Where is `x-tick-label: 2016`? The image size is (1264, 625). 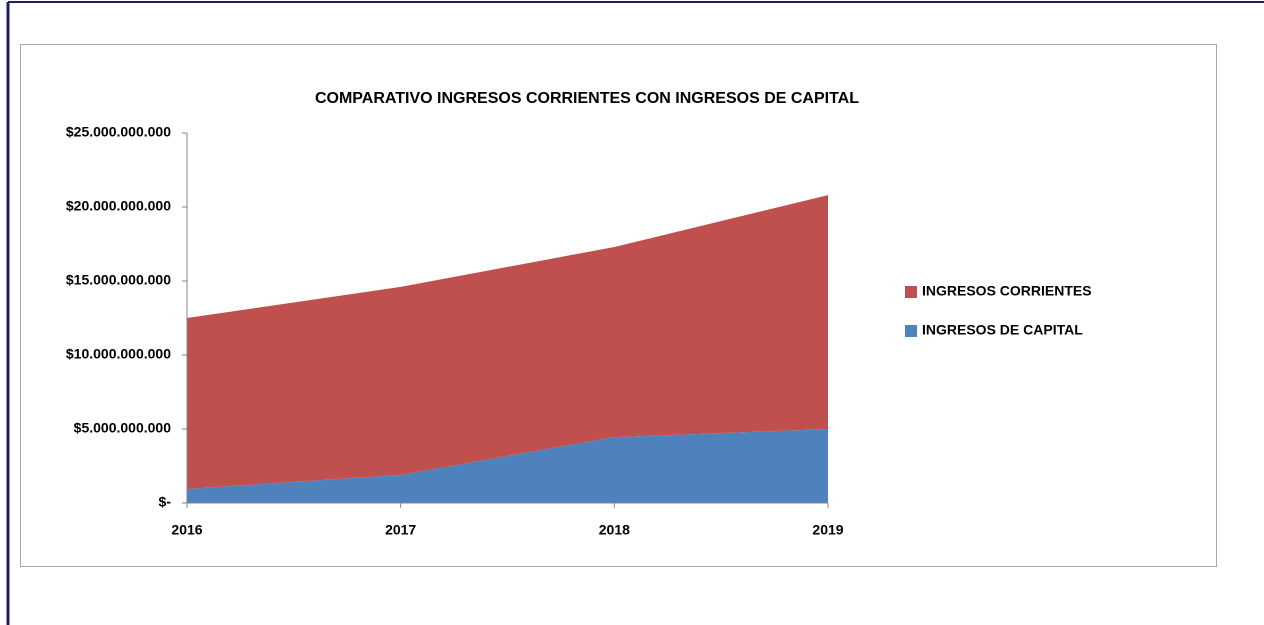 x-tick-label: 2016 is located at coordinates (186, 530).